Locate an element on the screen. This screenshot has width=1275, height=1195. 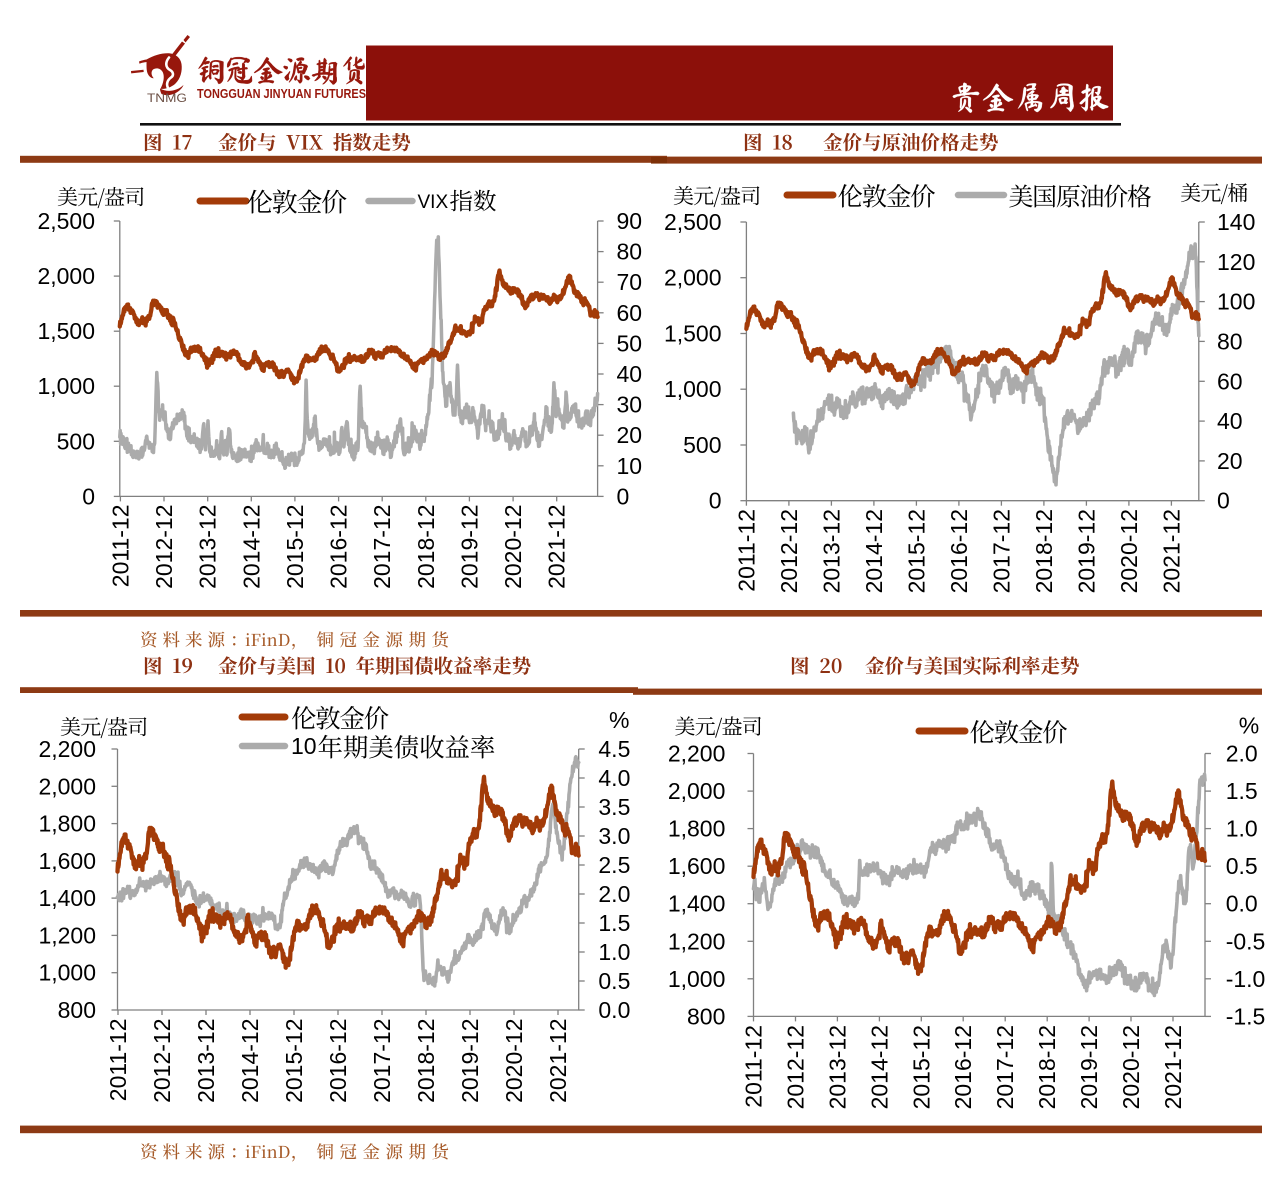
svg-text: 3.5 is located at coordinates (614, 807).